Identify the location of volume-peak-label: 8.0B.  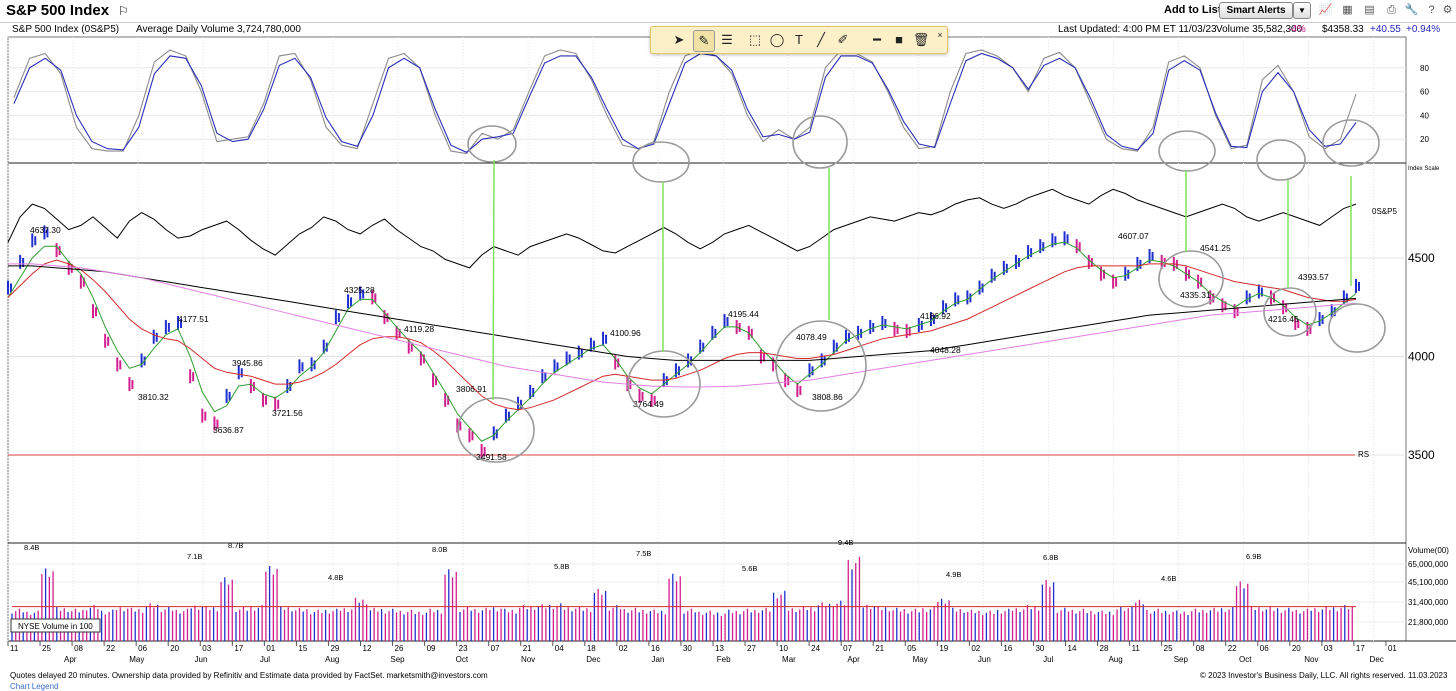
(439, 549).